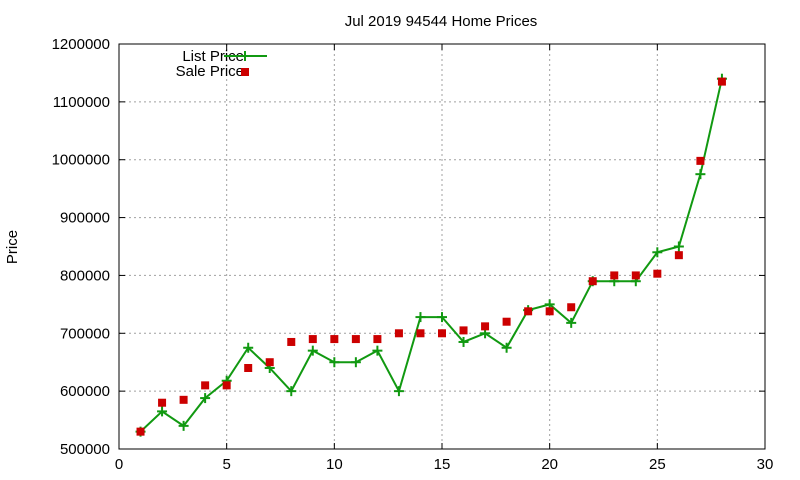 The image size is (800, 480). Describe the element at coordinates (245, 72) in the screenshot. I see `legend-marker-sale-price` at that location.